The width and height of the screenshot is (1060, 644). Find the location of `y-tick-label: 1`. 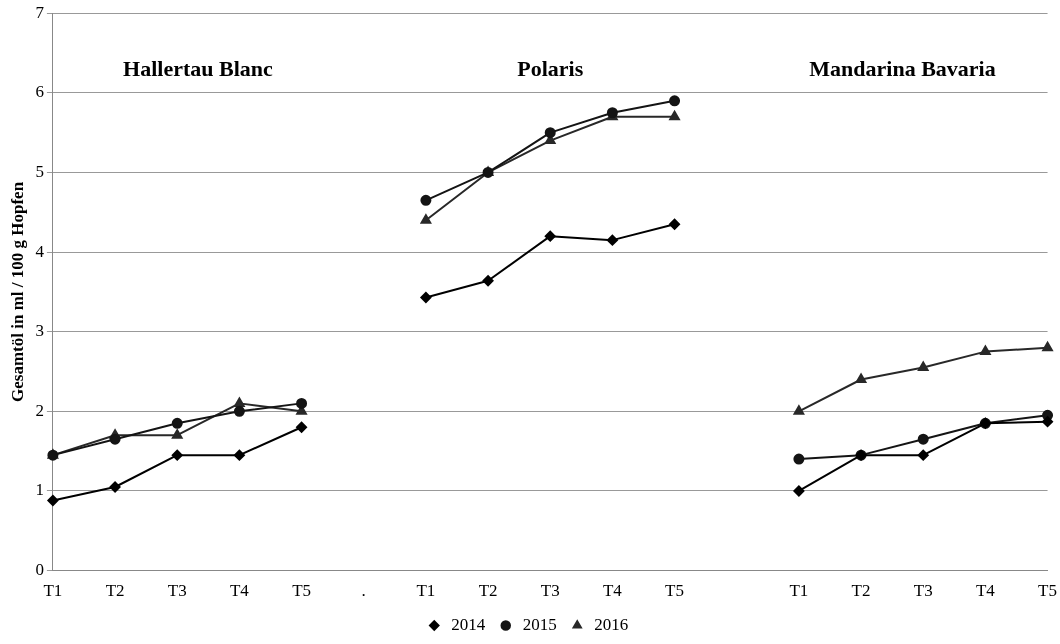

y-tick-label: 1 is located at coordinates (39, 490).